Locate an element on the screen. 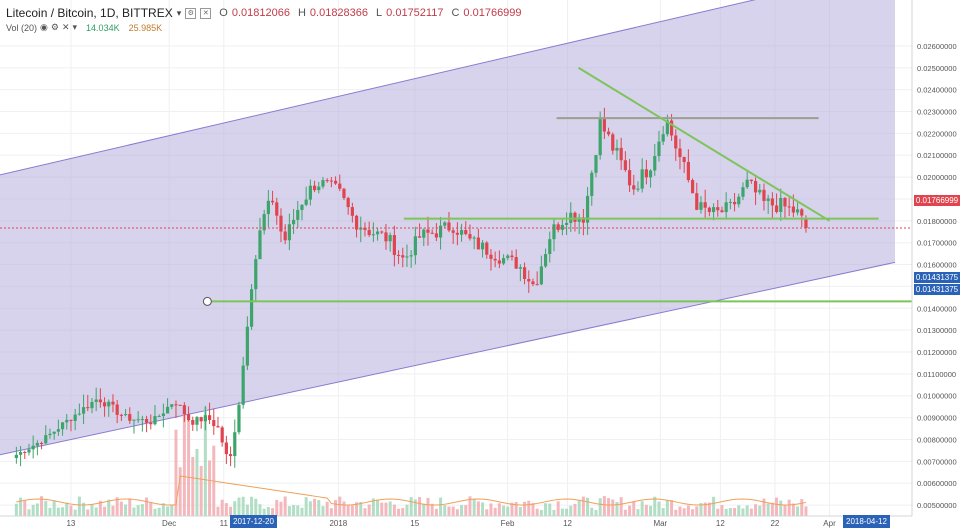 This screenshot has width=960, height=529. price-tick-label: 0.02000000 is located at coordinates (937, 177).